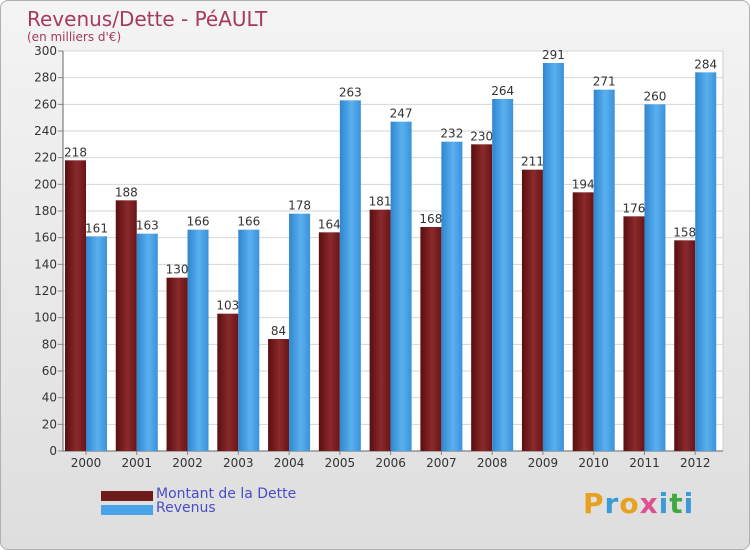 This screenshot has height=550, width=750. I want to click on x-tick-label: 2004, so click(289, 463).